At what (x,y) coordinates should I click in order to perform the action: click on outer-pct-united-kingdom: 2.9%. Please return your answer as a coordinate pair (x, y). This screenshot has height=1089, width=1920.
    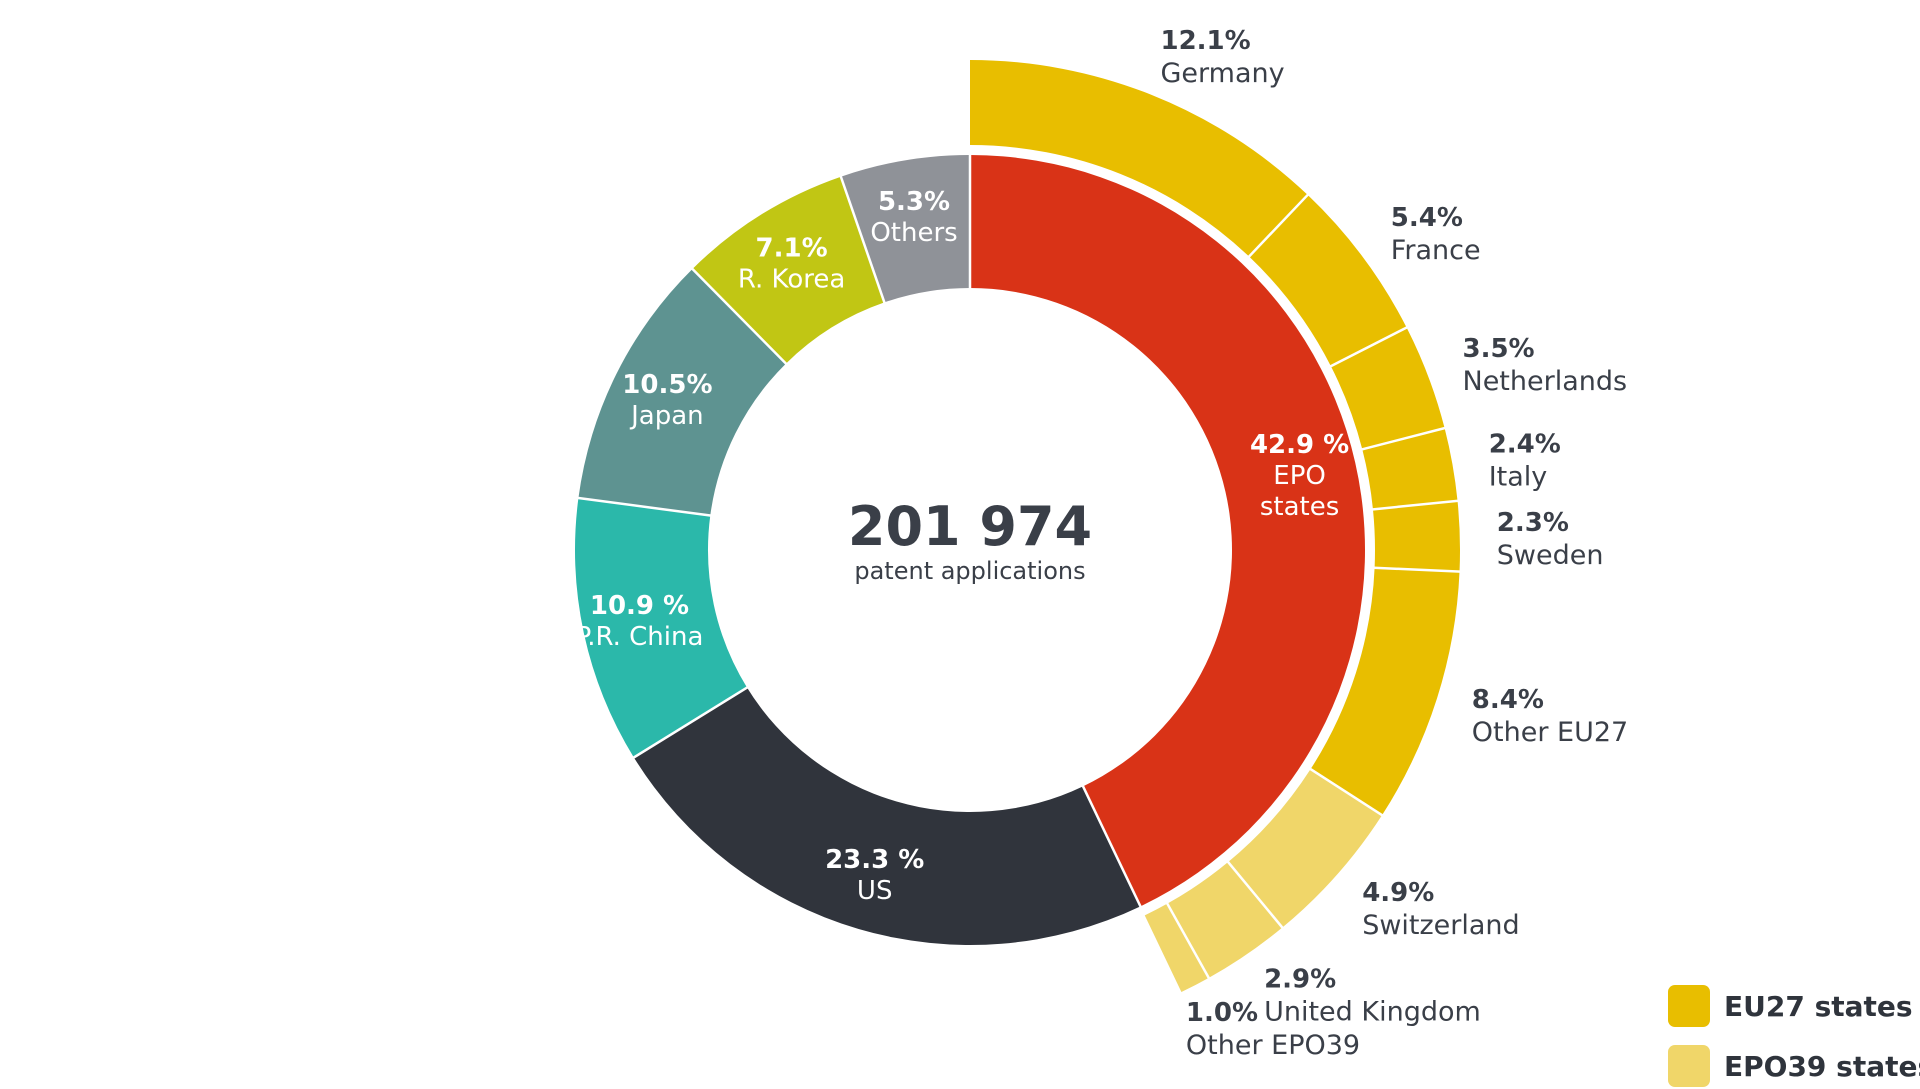
    Looking at the image, I should click on (1300, 980).